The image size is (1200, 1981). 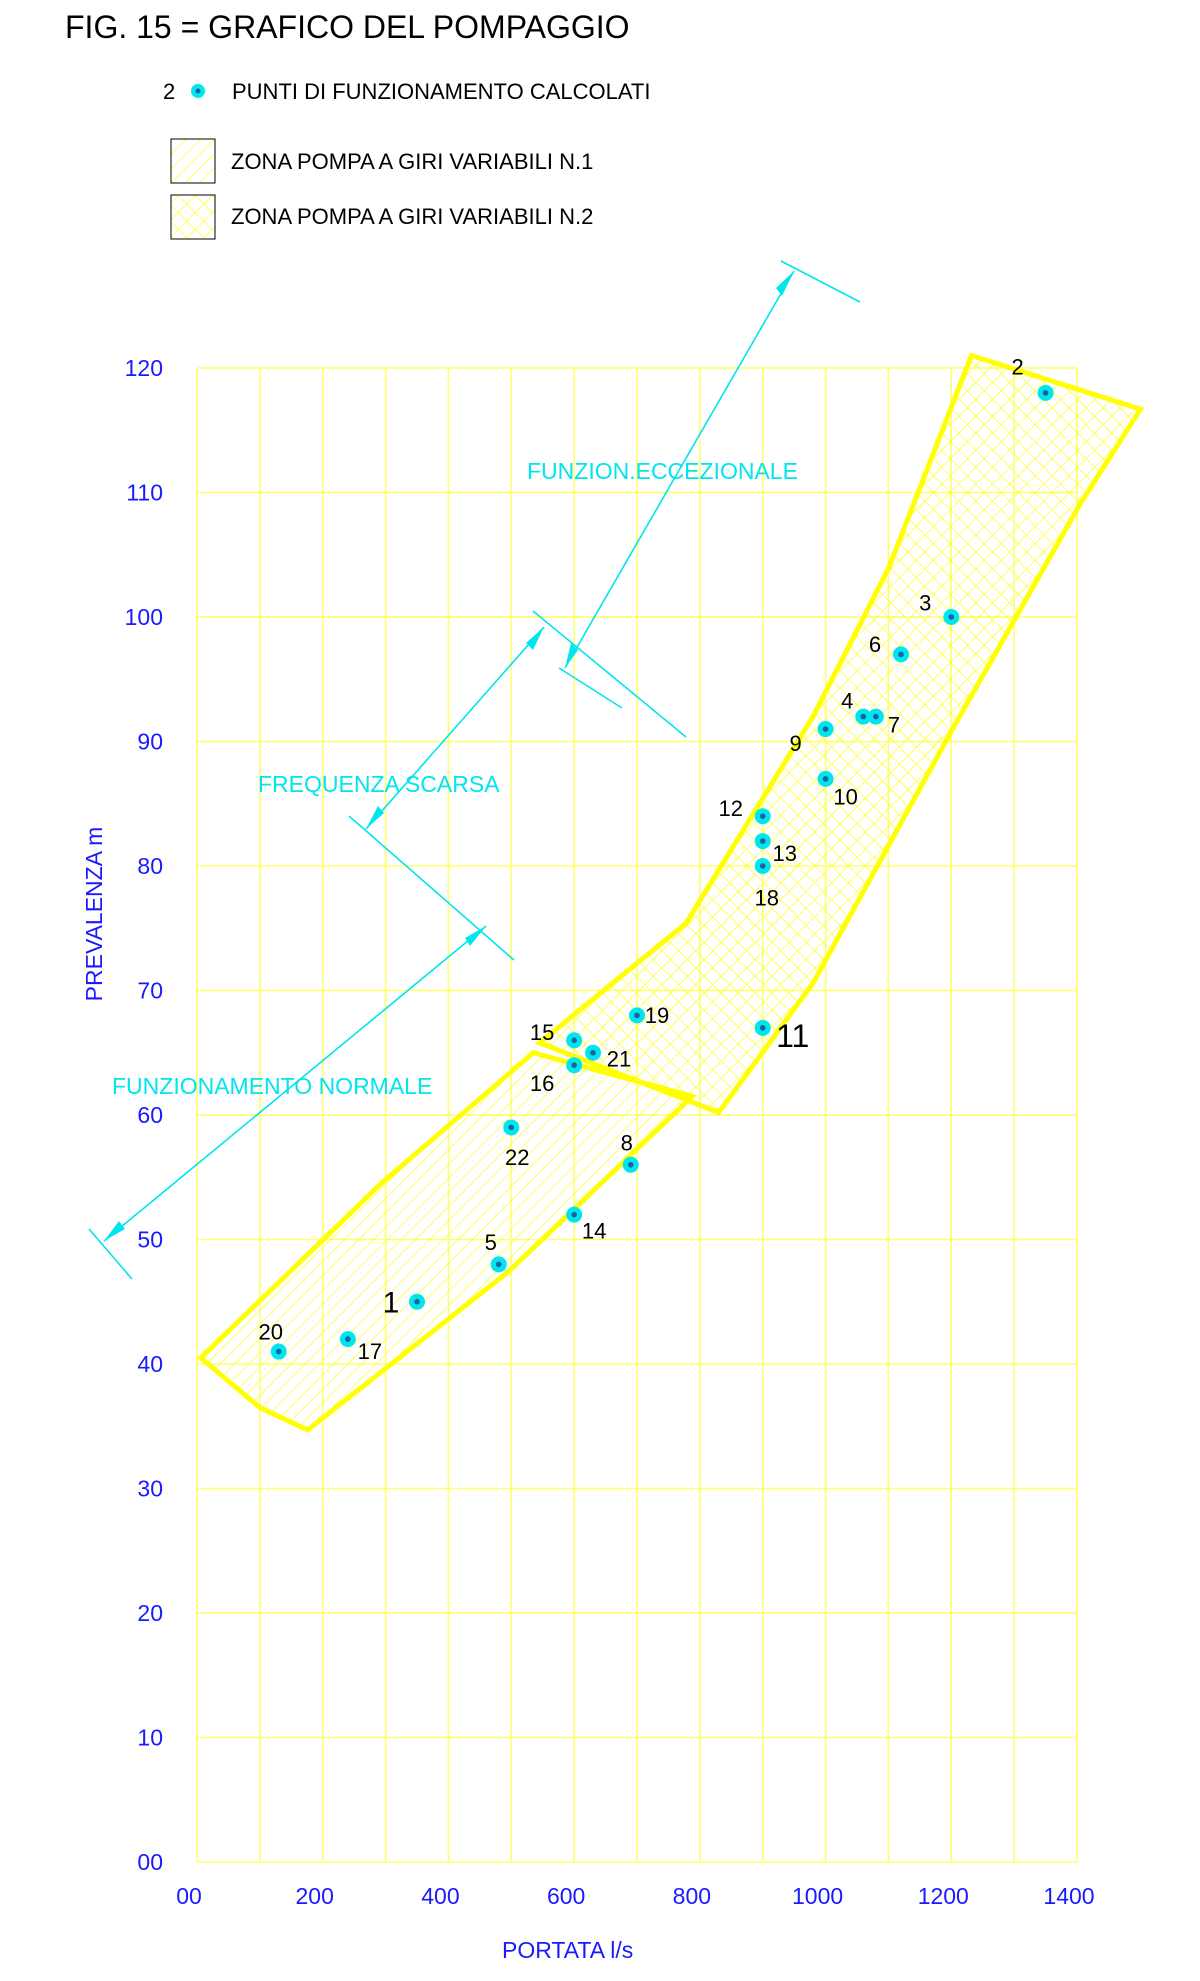 I want to click on x-tick-label: 1400, so click(x=1068, y=1896).